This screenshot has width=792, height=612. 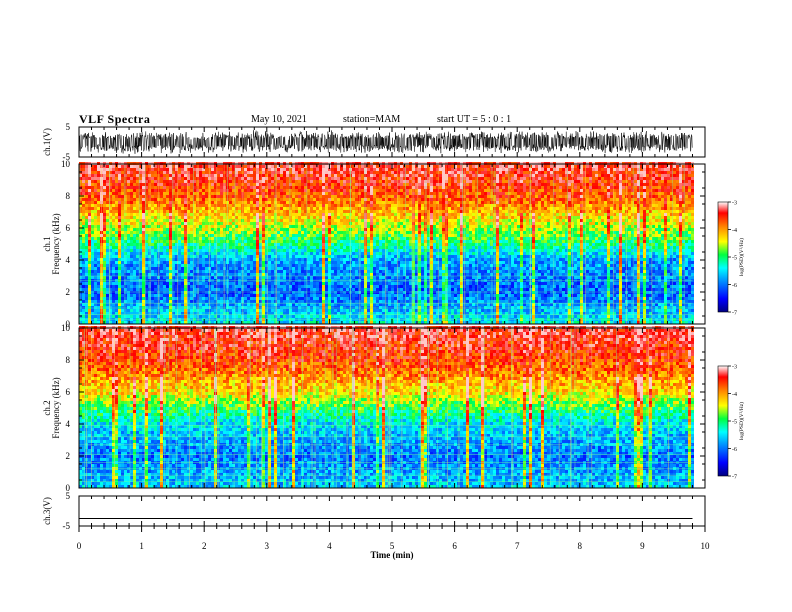 I want to click on ch2-spectrogram-colorbar-tick: -7, so click(x=734, y=478).